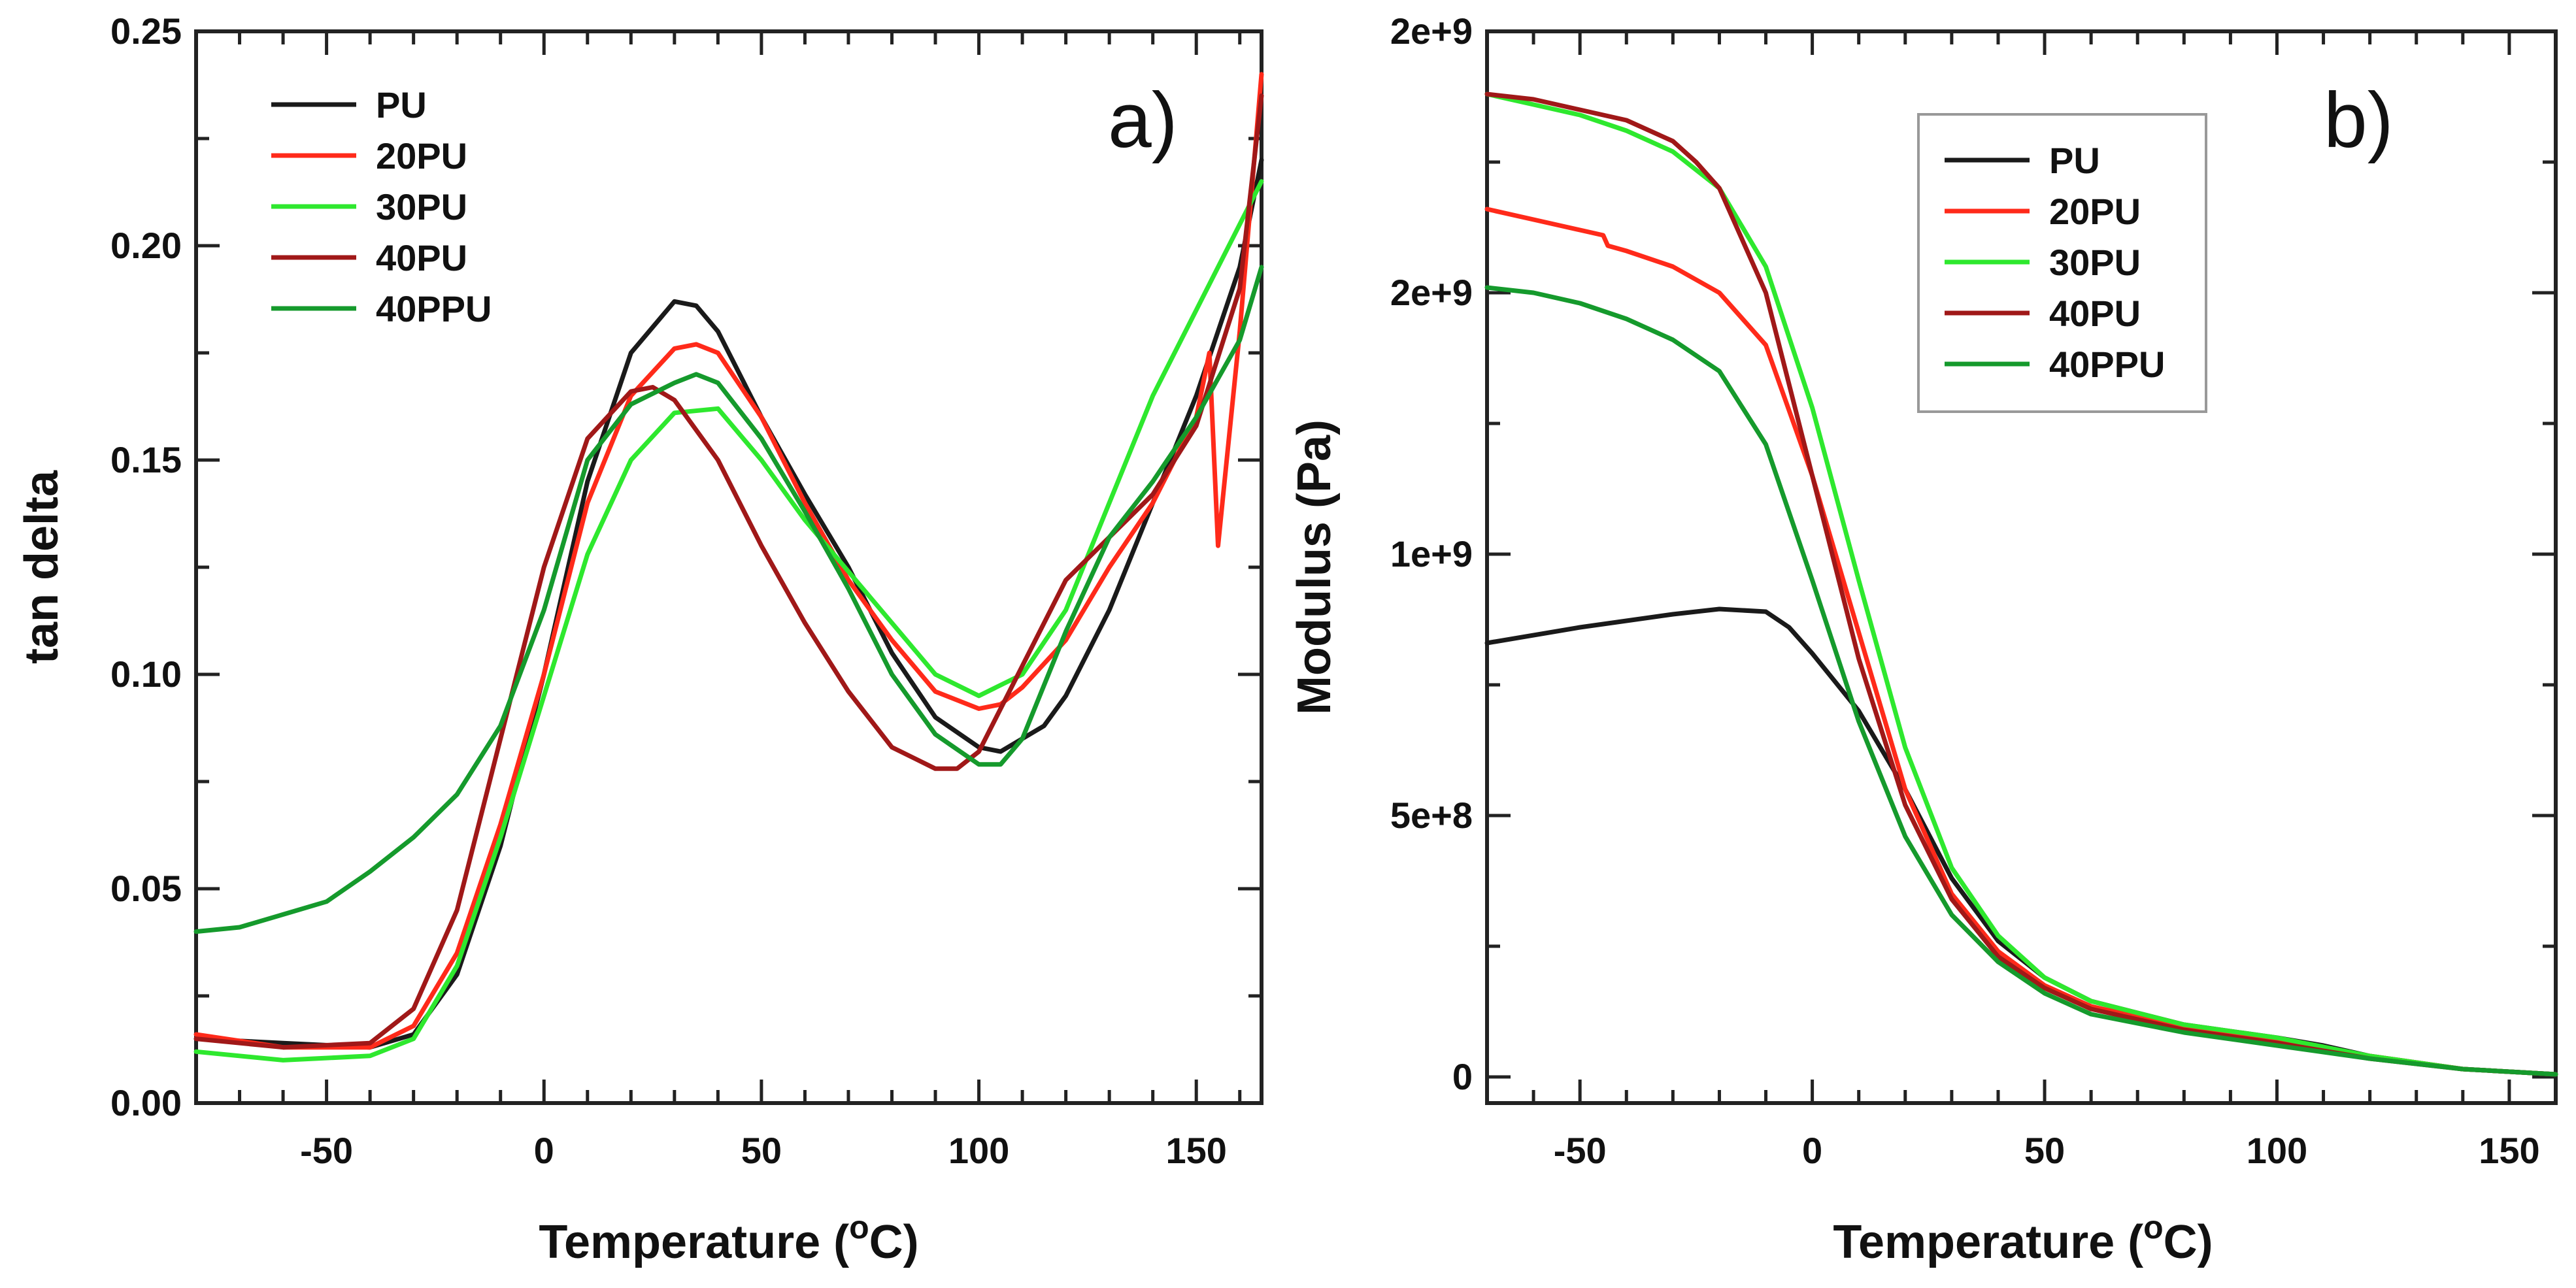 The image size is (2576, 1288). I want to click on panel-a-x-tick-label: 50, so click(762, 1150).